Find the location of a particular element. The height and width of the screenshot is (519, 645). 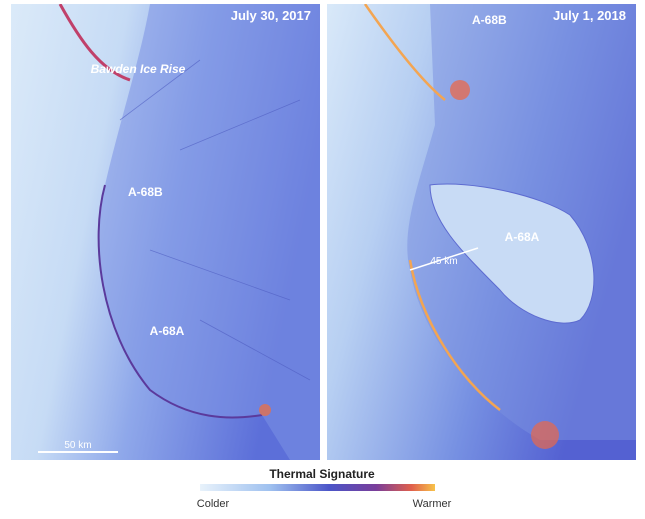

legend-title: Thermal Signature is located at coordinates (322, 474).